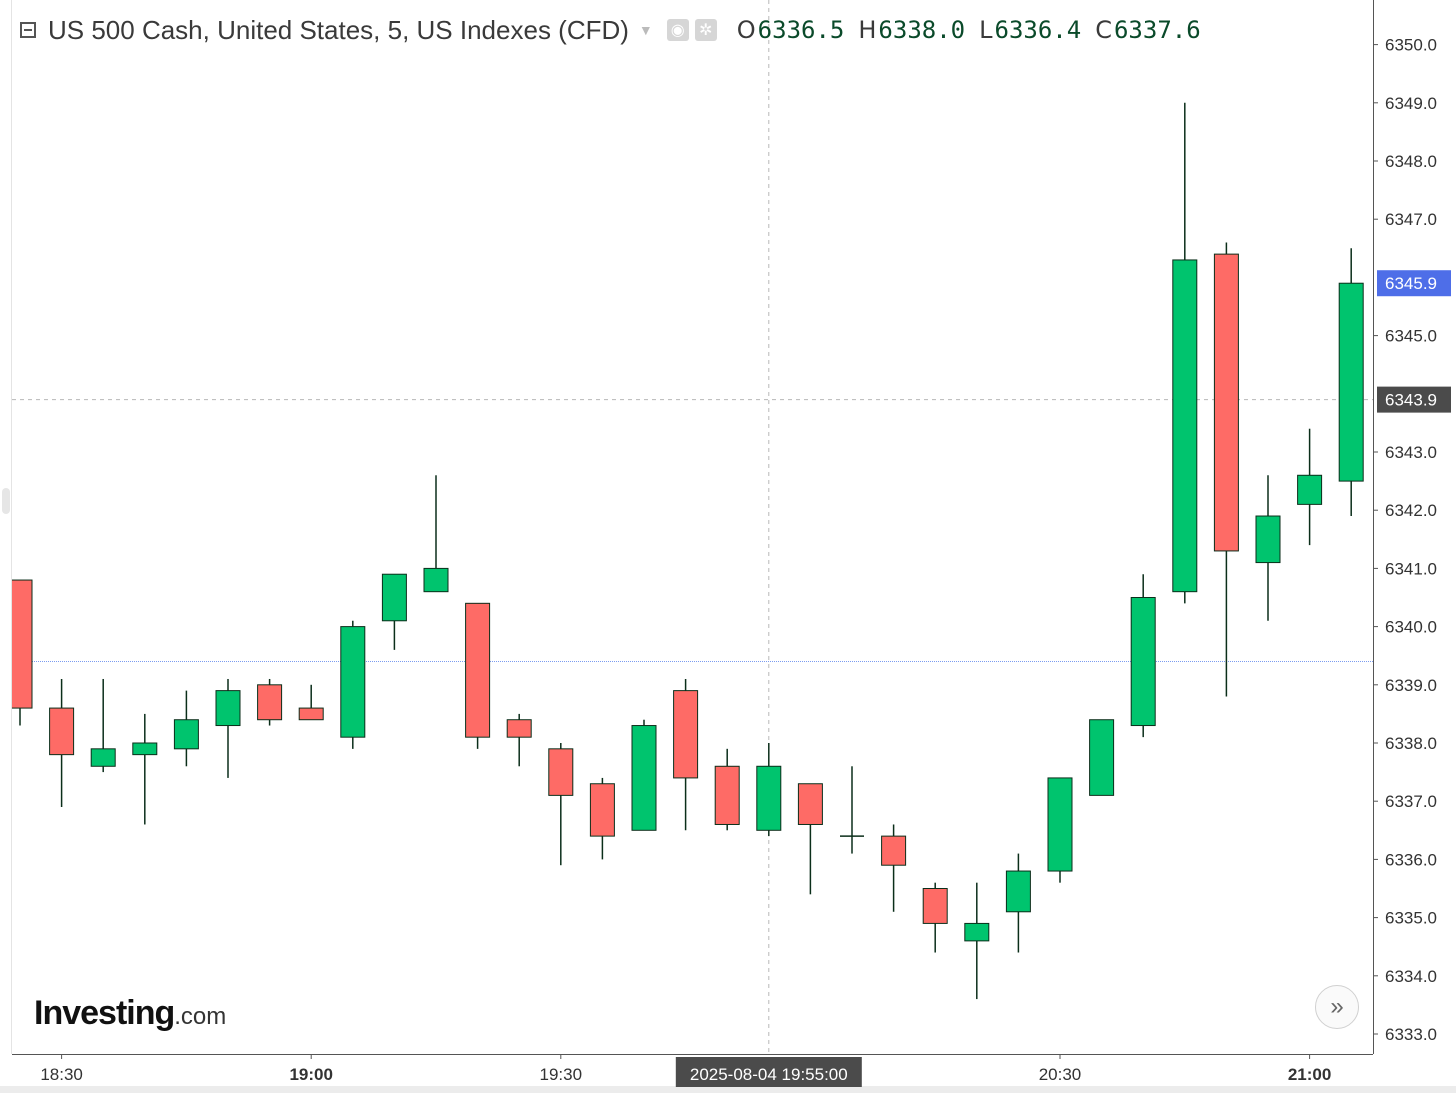 This screenshot has width=1456, height=1098. I want to click on logo-brand: Investing, so click(104, 1013).